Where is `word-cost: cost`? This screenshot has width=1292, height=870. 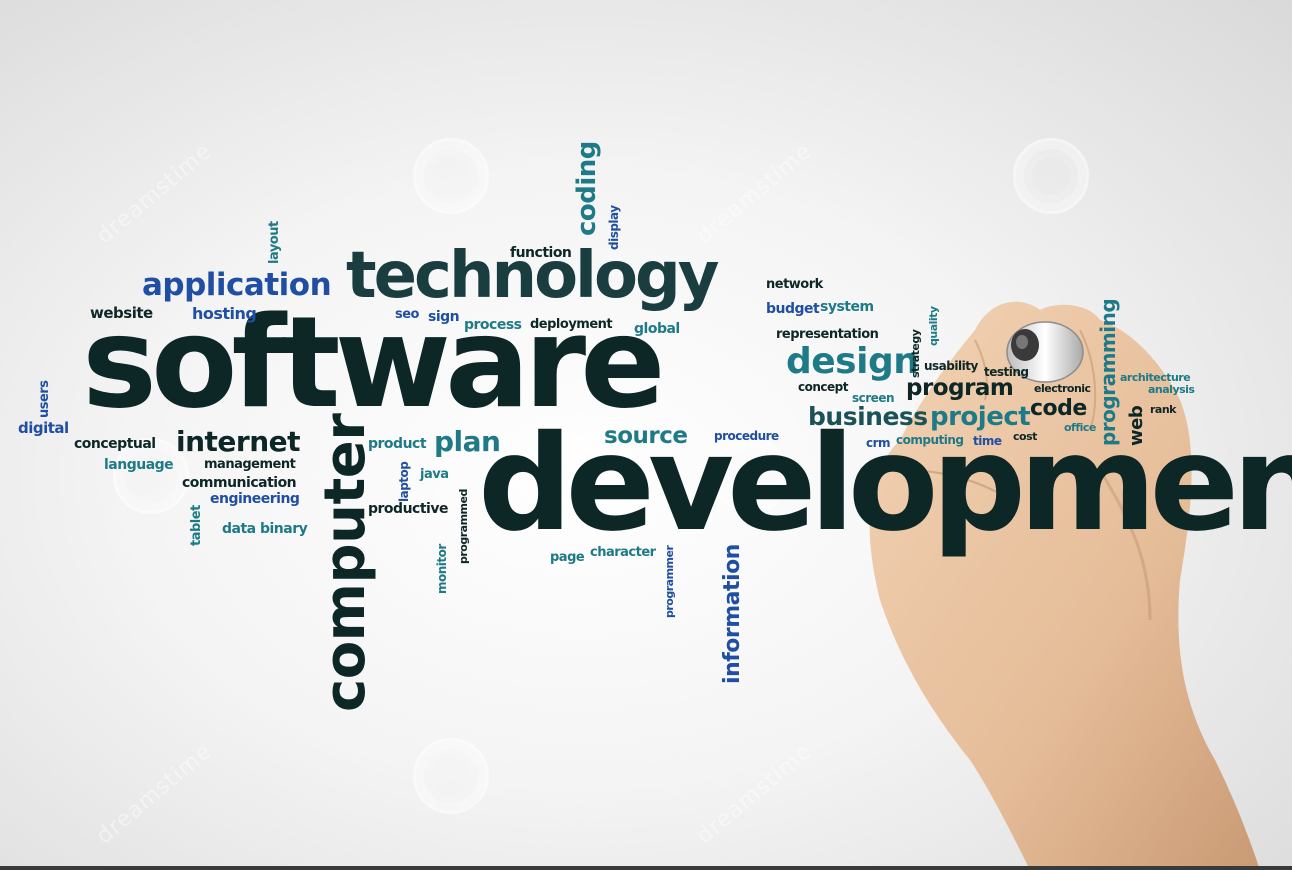 word-cost: cost is located at coordinates (1025, 436).